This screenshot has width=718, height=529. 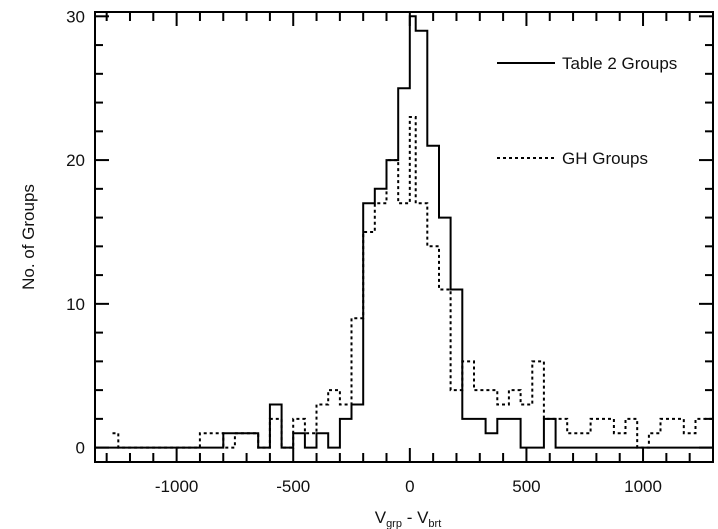 What do you see at coordinates (80, 448) in the screenshot?
I see `y-tick-label: 0` at bounding box center [80, 448].